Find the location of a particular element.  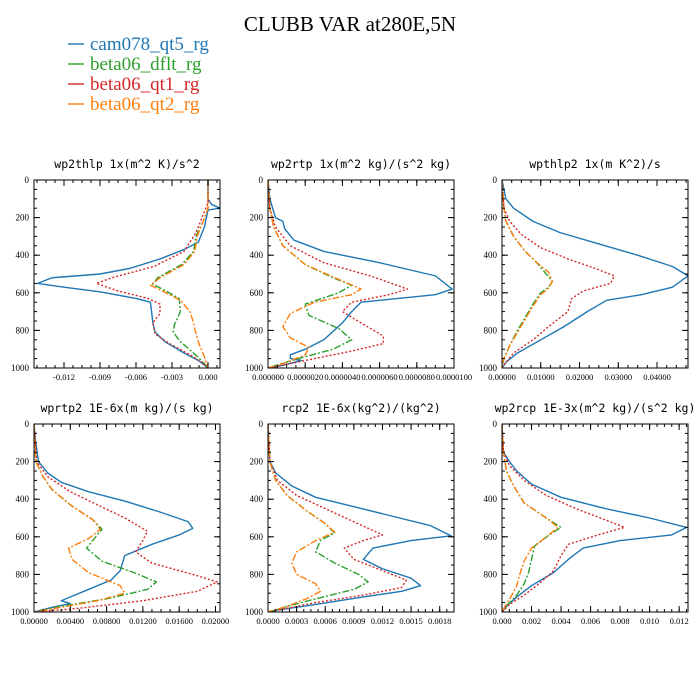

x-tick-label: 0.010 is located at coordinates (649, 621).